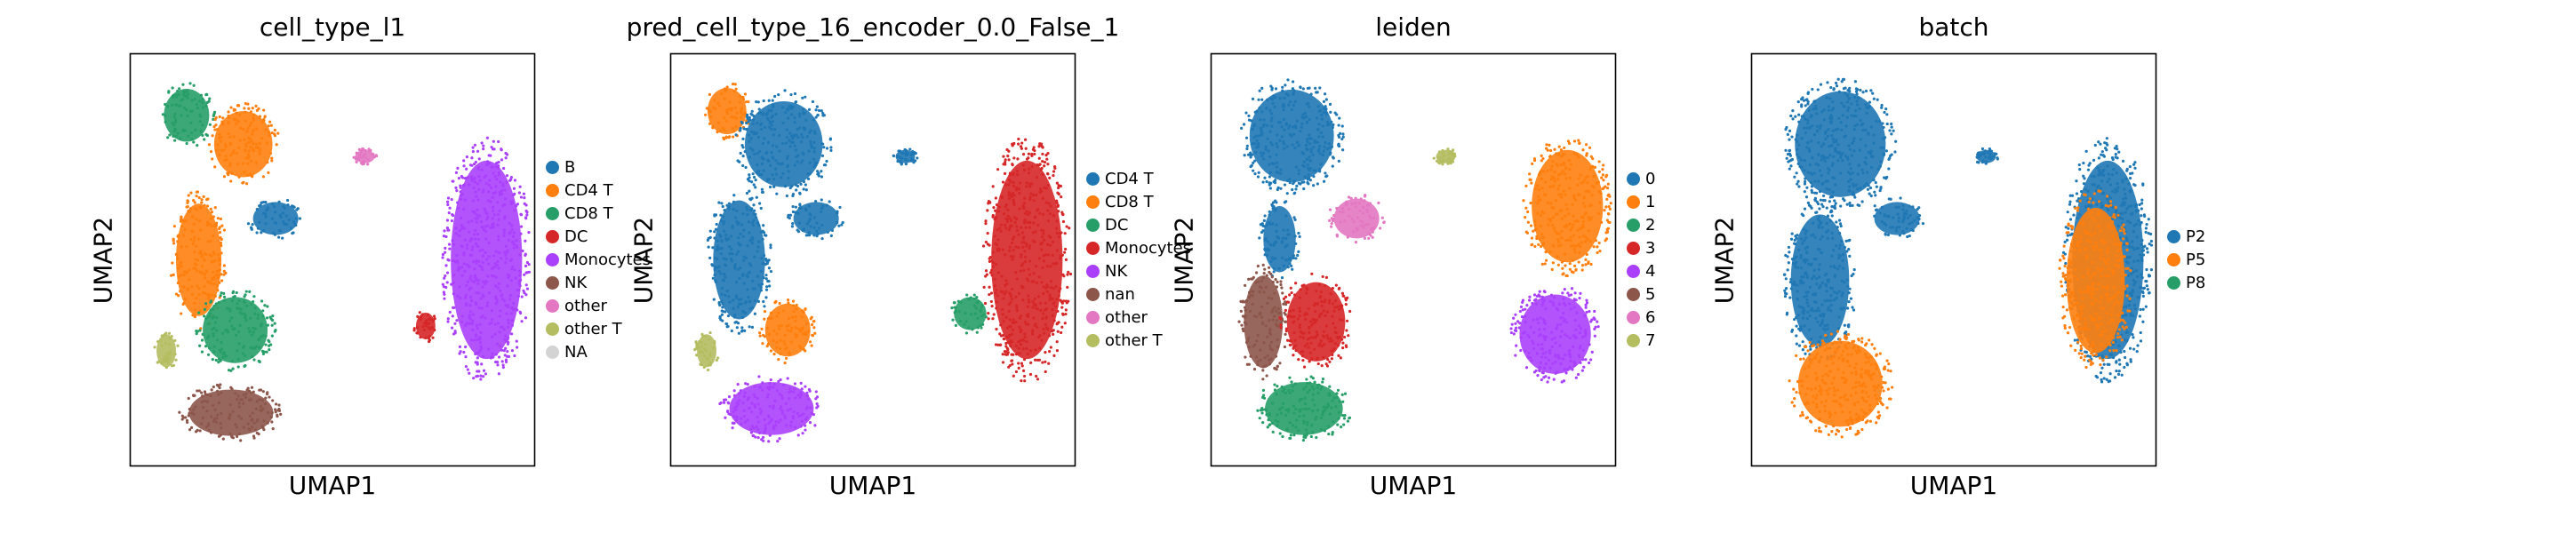 This screenshot has width=2576, height=533. Describe the element at coordinates (332, 27) in the screenshot. I see `chart-title: cell_type_l1` at that location.